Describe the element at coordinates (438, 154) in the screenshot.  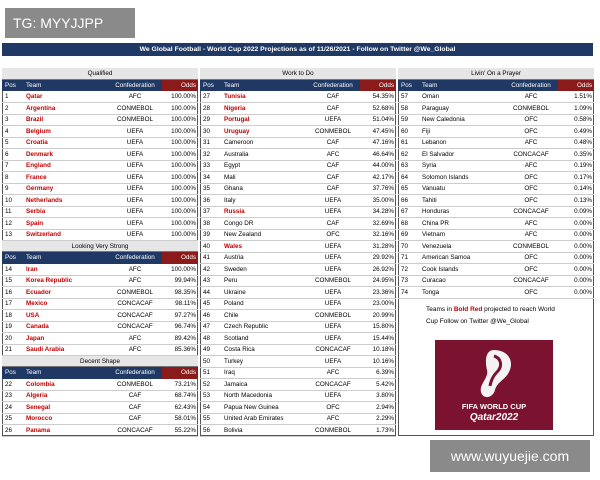
I see `team: El Salvador` at that location.